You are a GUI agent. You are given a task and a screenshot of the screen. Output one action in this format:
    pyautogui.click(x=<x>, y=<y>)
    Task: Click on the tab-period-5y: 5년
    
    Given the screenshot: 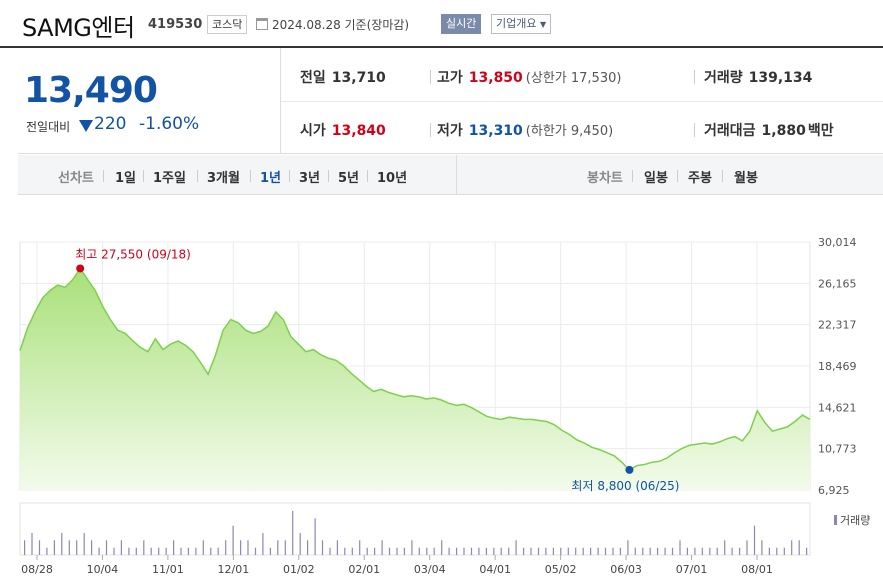 What is the action you would take?
    pyautogui.click(x=349, y=178)
    